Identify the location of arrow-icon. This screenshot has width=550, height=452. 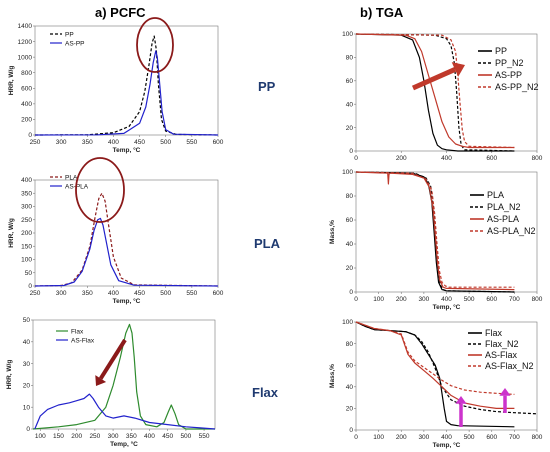
(111, 362).